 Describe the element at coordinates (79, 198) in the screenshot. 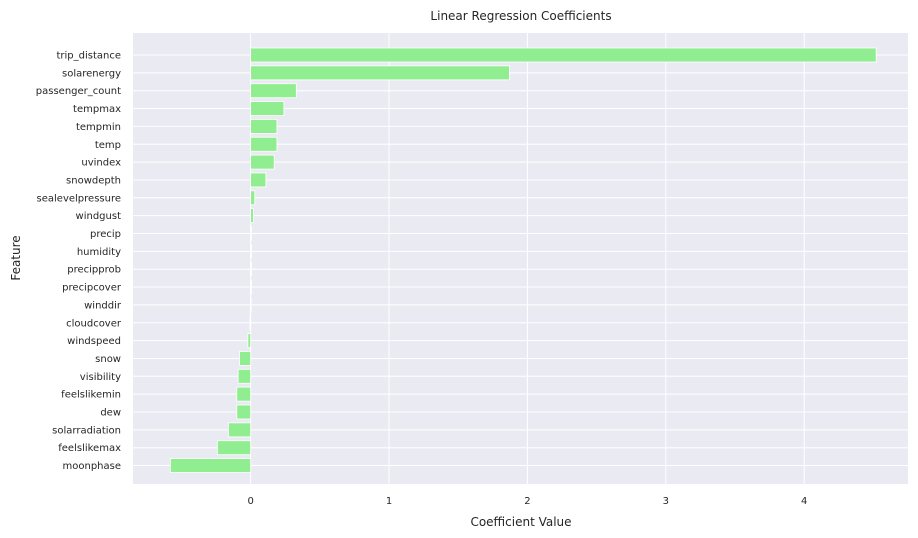

I see `y-tick-label: sealevelpressure` at that location.